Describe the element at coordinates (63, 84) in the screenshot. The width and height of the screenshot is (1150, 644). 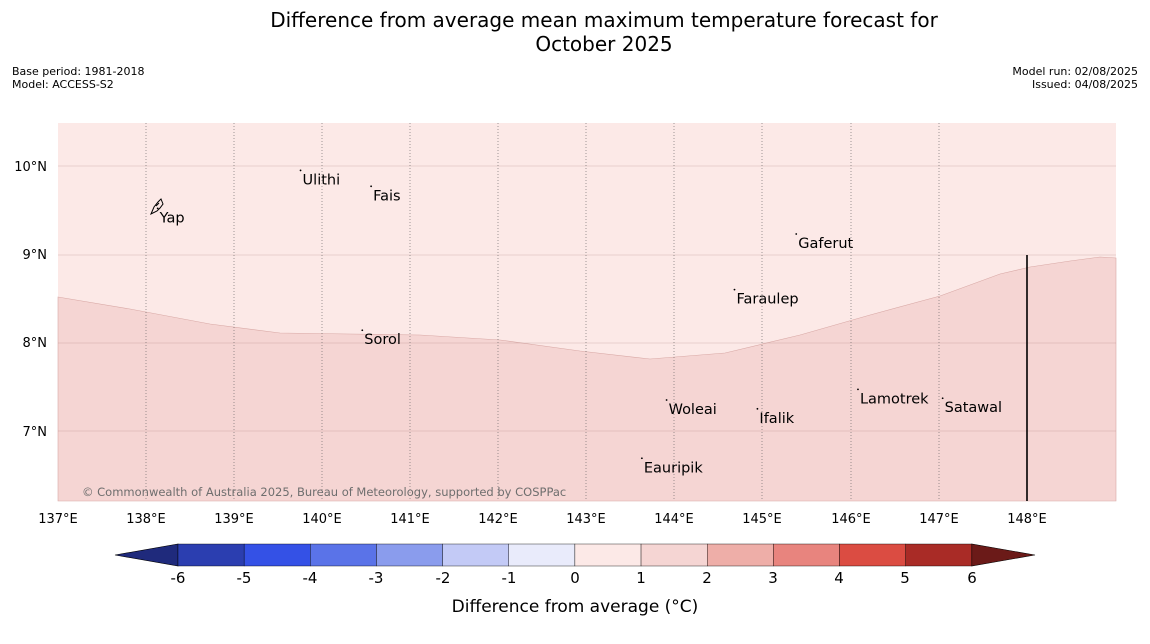
I see `model-name: Model: ACCESS-S2` at that location.